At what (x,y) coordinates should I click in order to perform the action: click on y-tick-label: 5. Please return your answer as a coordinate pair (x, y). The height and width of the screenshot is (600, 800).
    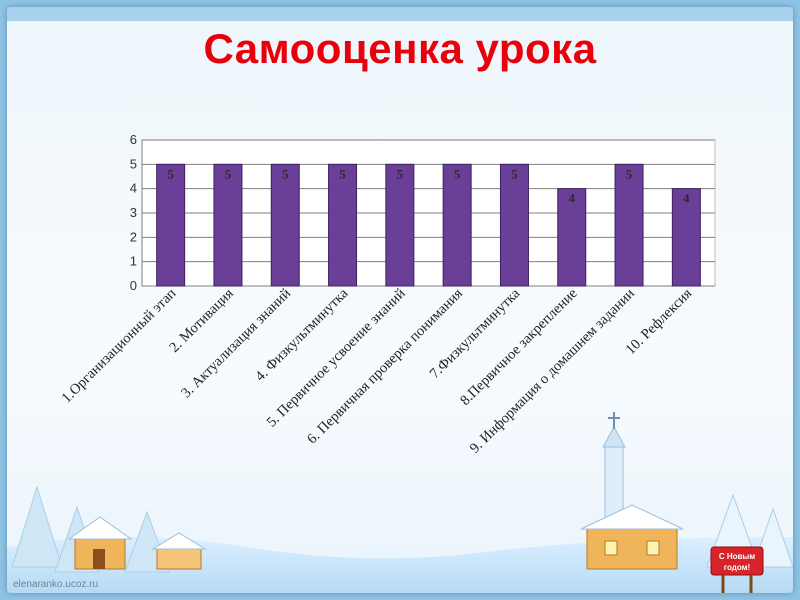
    Looking at the image, I should click on (133, 163).